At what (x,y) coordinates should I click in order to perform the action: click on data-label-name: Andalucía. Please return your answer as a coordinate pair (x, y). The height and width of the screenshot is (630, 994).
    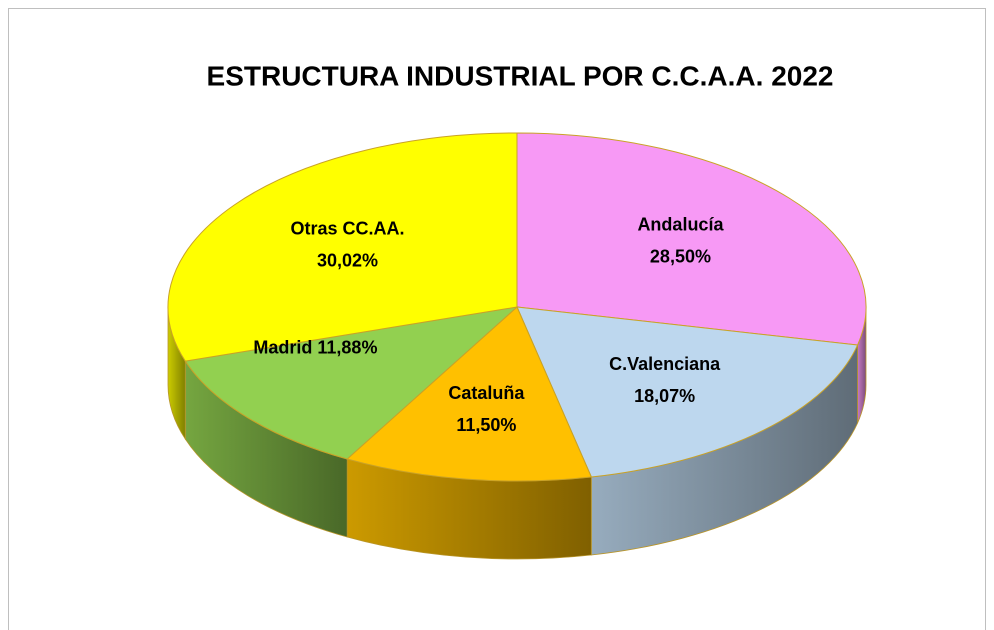
    Looking at the image, I should click on (680, 224).